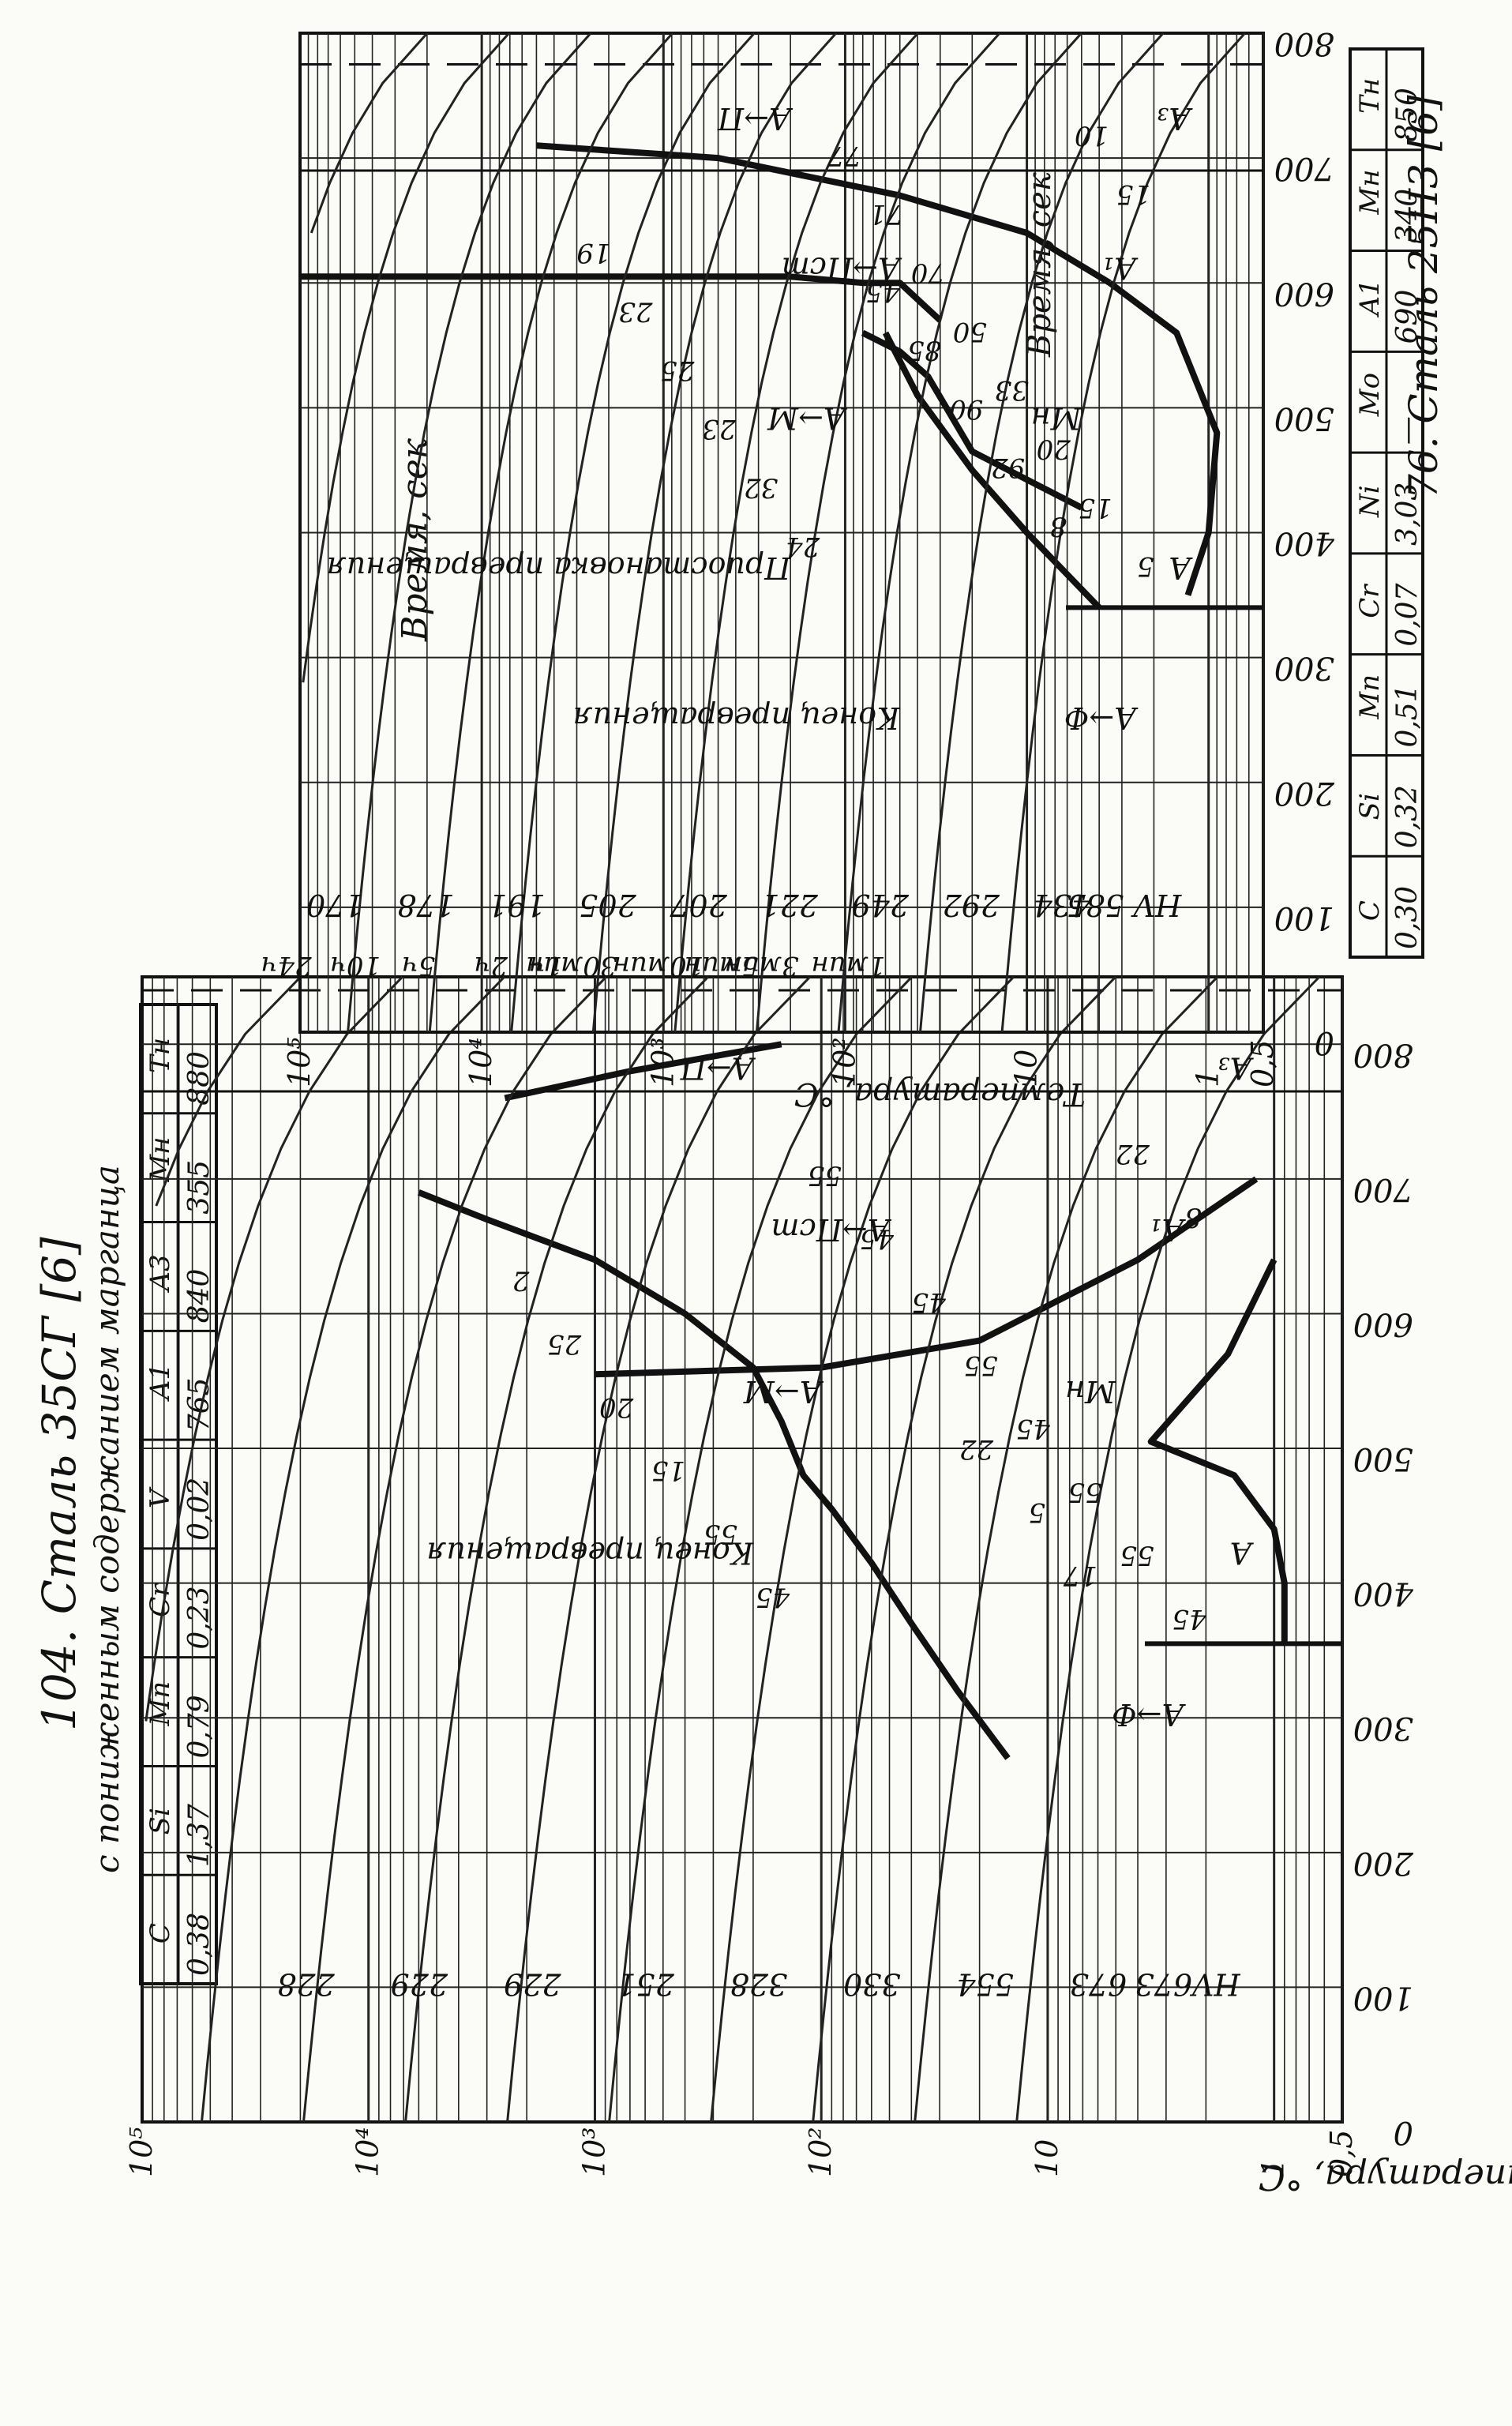 The image size is (1512, 2426). What do you see at coordinates (521, 1281) in the screenshot?
I see `structure-percent: 2` at bounding box center [521, 1281].